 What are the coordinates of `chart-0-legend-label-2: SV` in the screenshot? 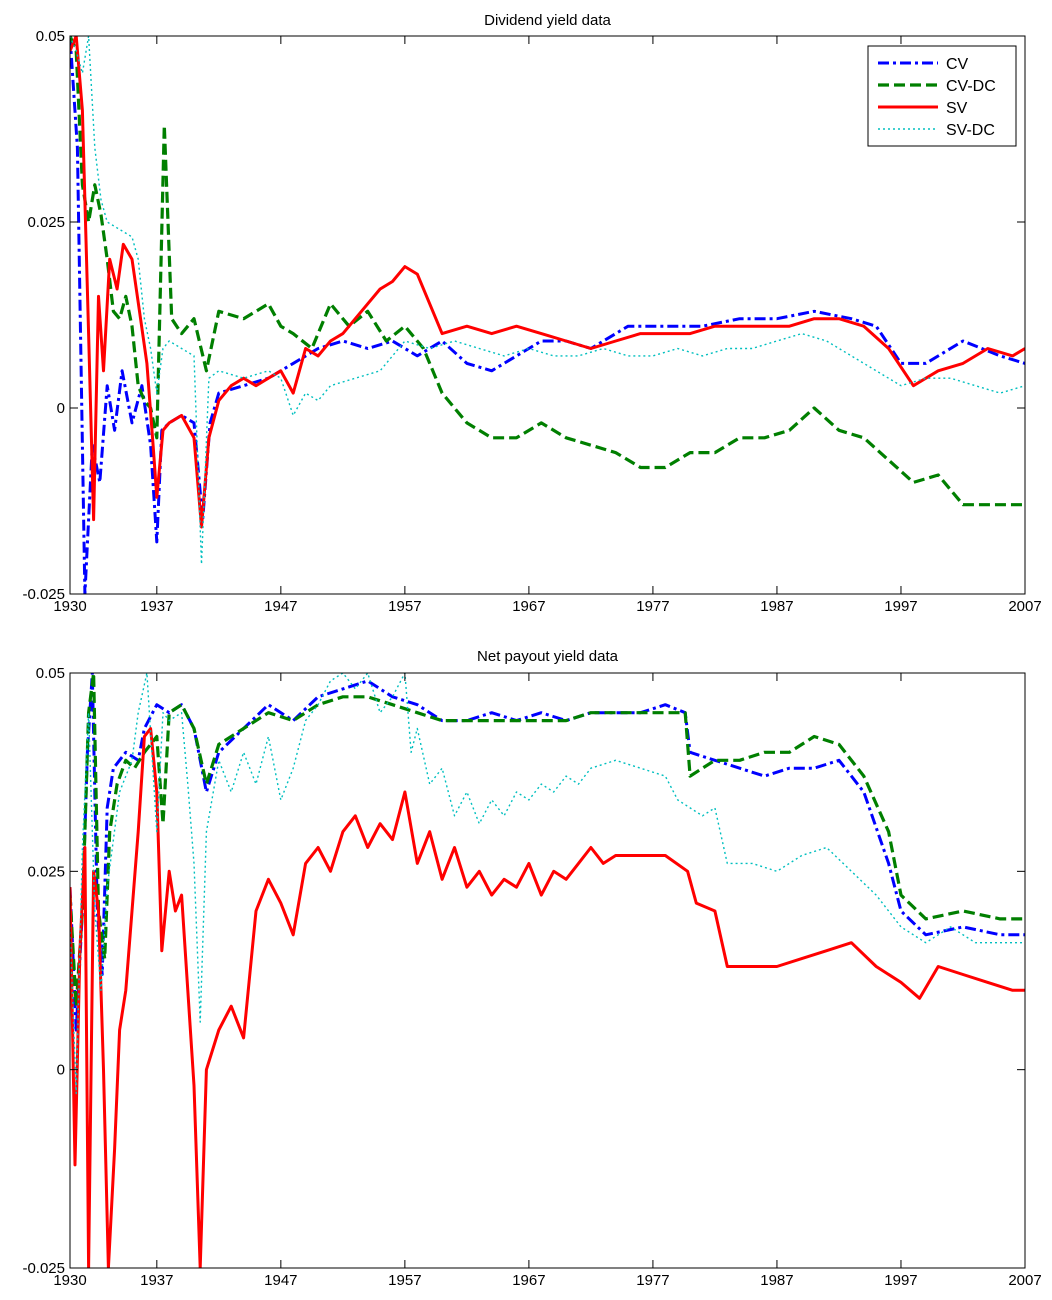 It's located at (957, 108).